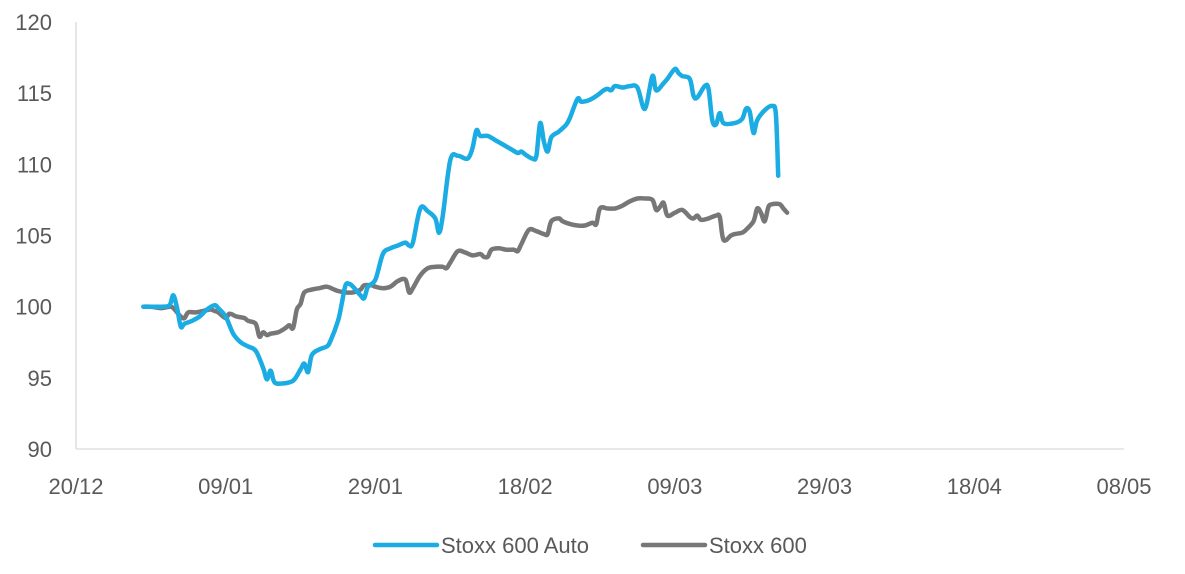  I want to click on y-tick-label: 95, so click(40, 378).